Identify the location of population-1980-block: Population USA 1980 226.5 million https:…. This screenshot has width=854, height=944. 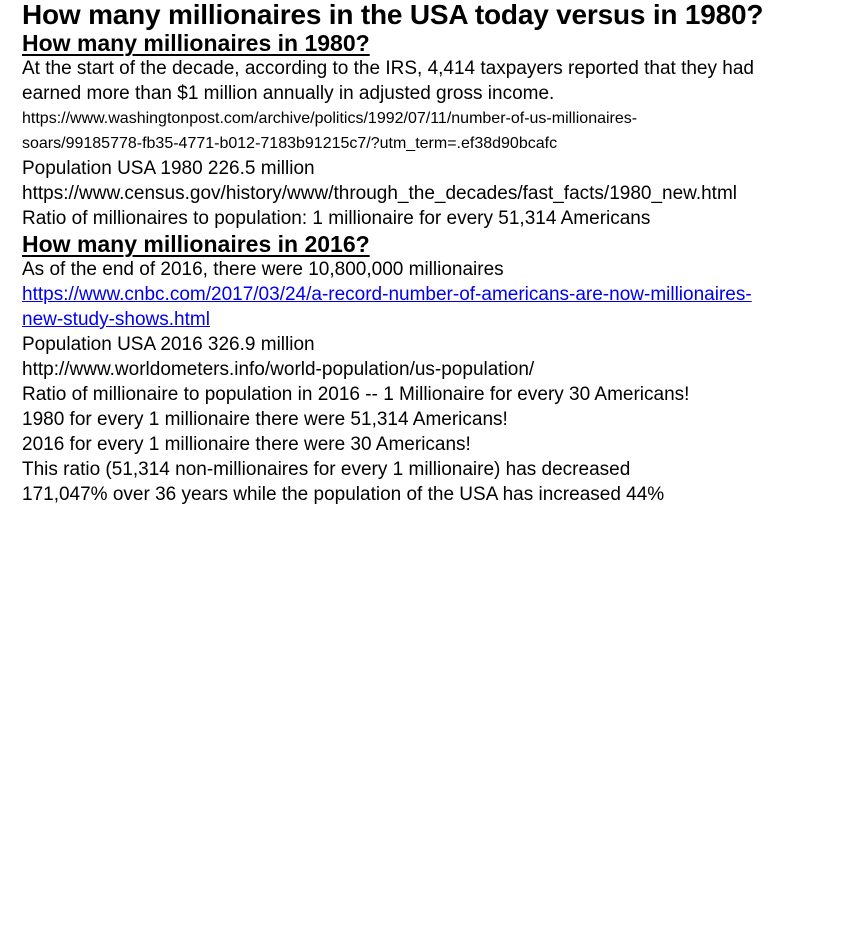
(427, 181).